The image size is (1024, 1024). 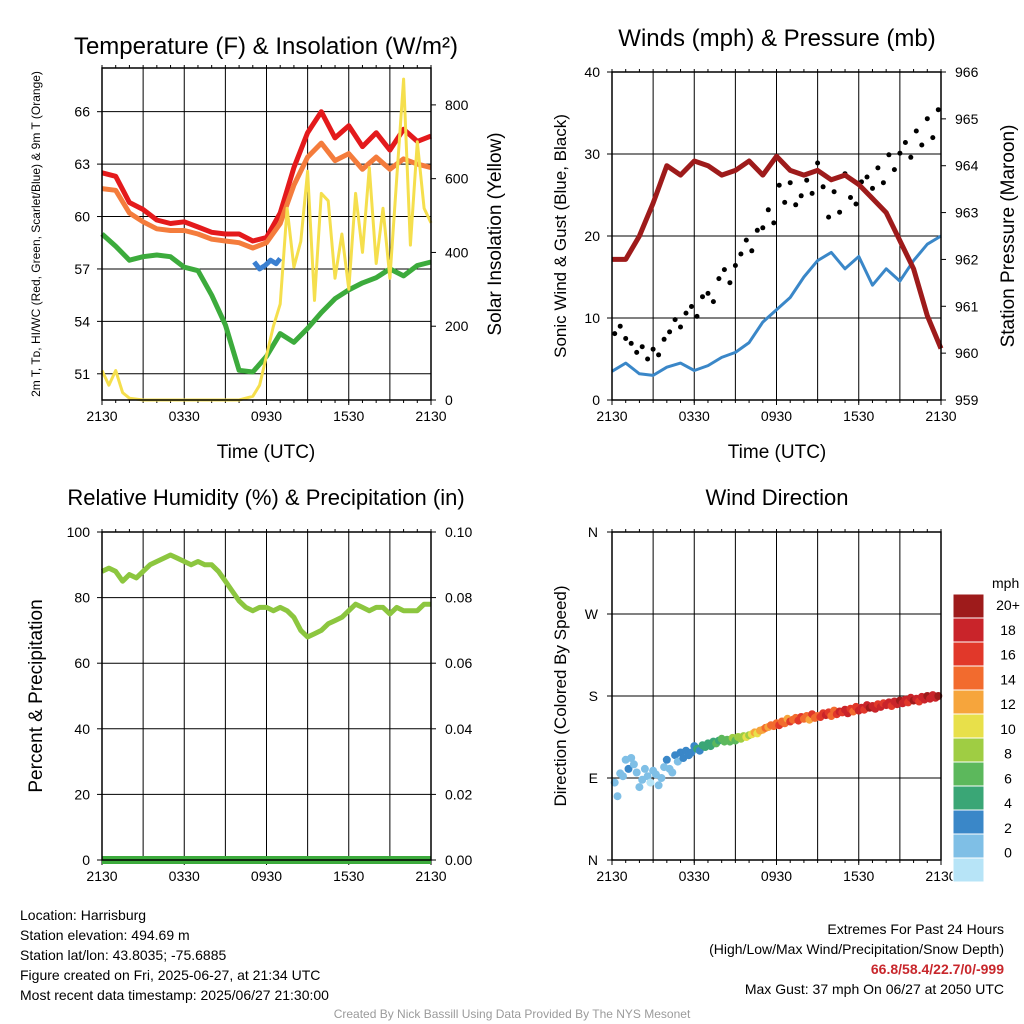 What do you see at coordinates (986, 729) in the screenshot?
I see `speed-colorbar: mph 20+ 18 16 14 12 10 8 6 4 2 0` at bounding box center [986, 729].